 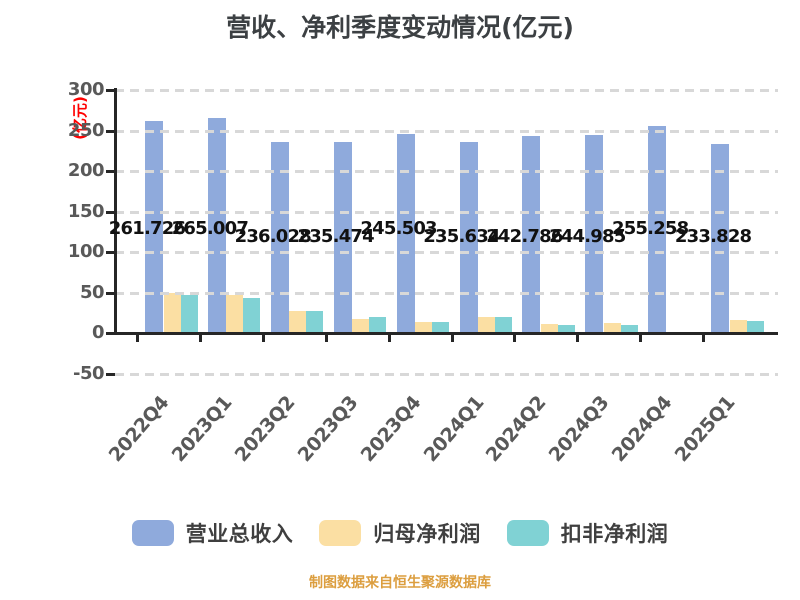 I want to click on x-tick-2023Q4, so click(x=389, y=339).